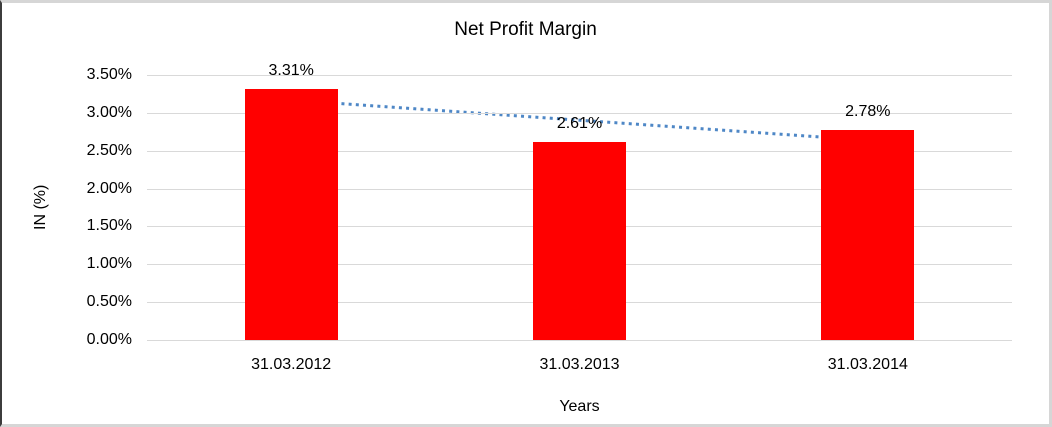 The image size is (1052, 427). What do you see at coordinates (109, 264) in the screenshot?
I see `y-axis-tick-label: 1.00%` at bounding box center [109, 264].